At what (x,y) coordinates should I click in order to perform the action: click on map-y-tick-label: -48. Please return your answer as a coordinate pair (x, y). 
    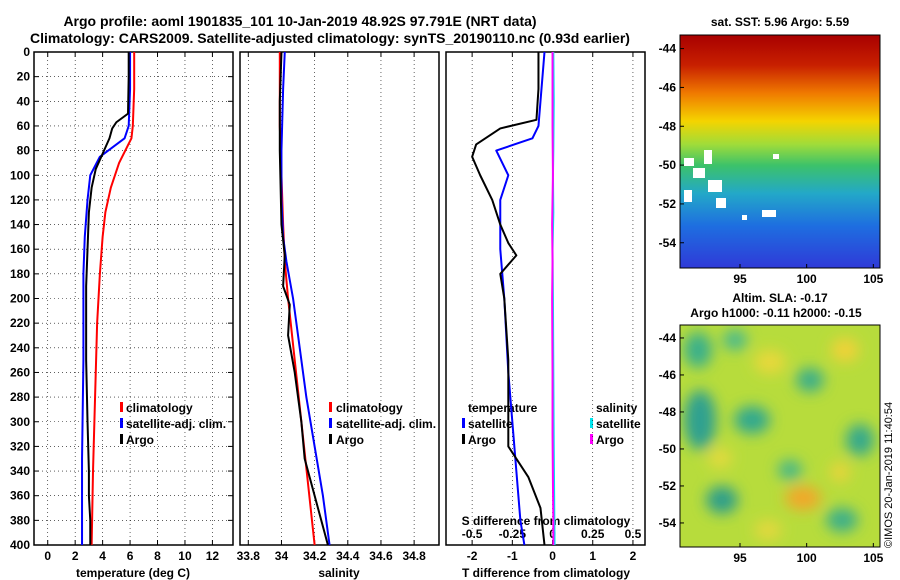
    Looking at the image, I should click on (668, 126).